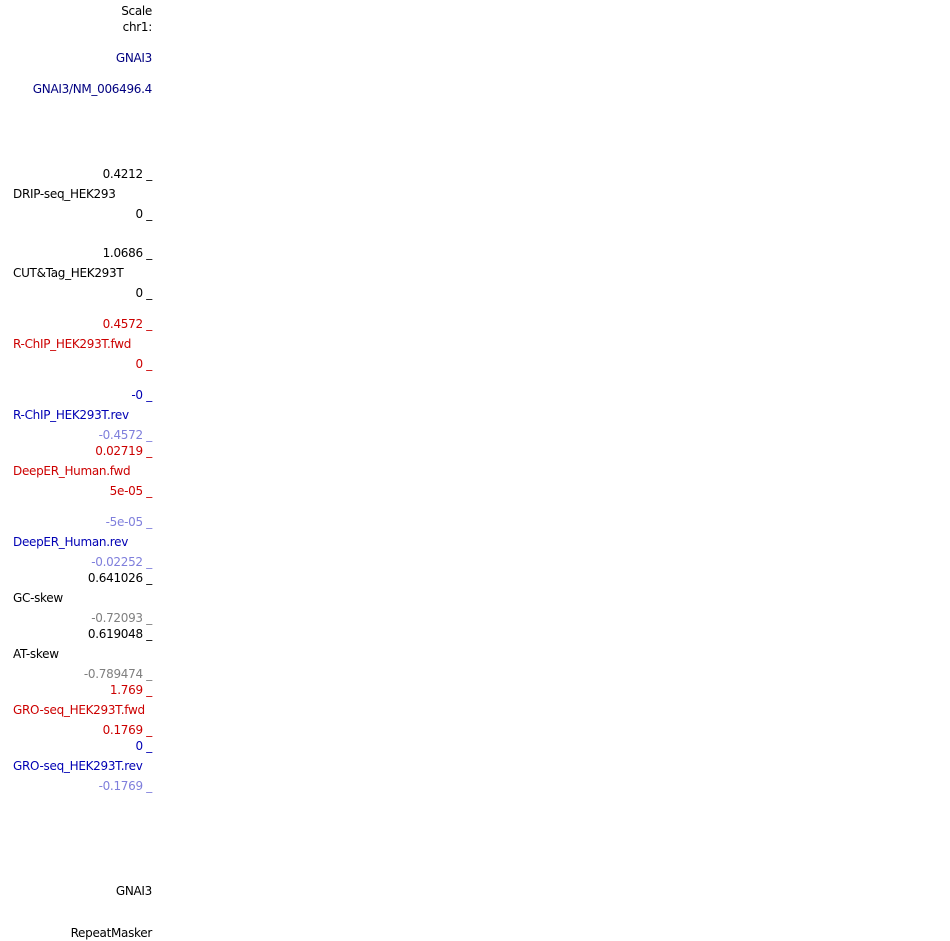  What do you see at coordinates (143, 746) in the screenshot?
I see `gro-rev-max-value: 0 _` at bounding box center [143, 746].